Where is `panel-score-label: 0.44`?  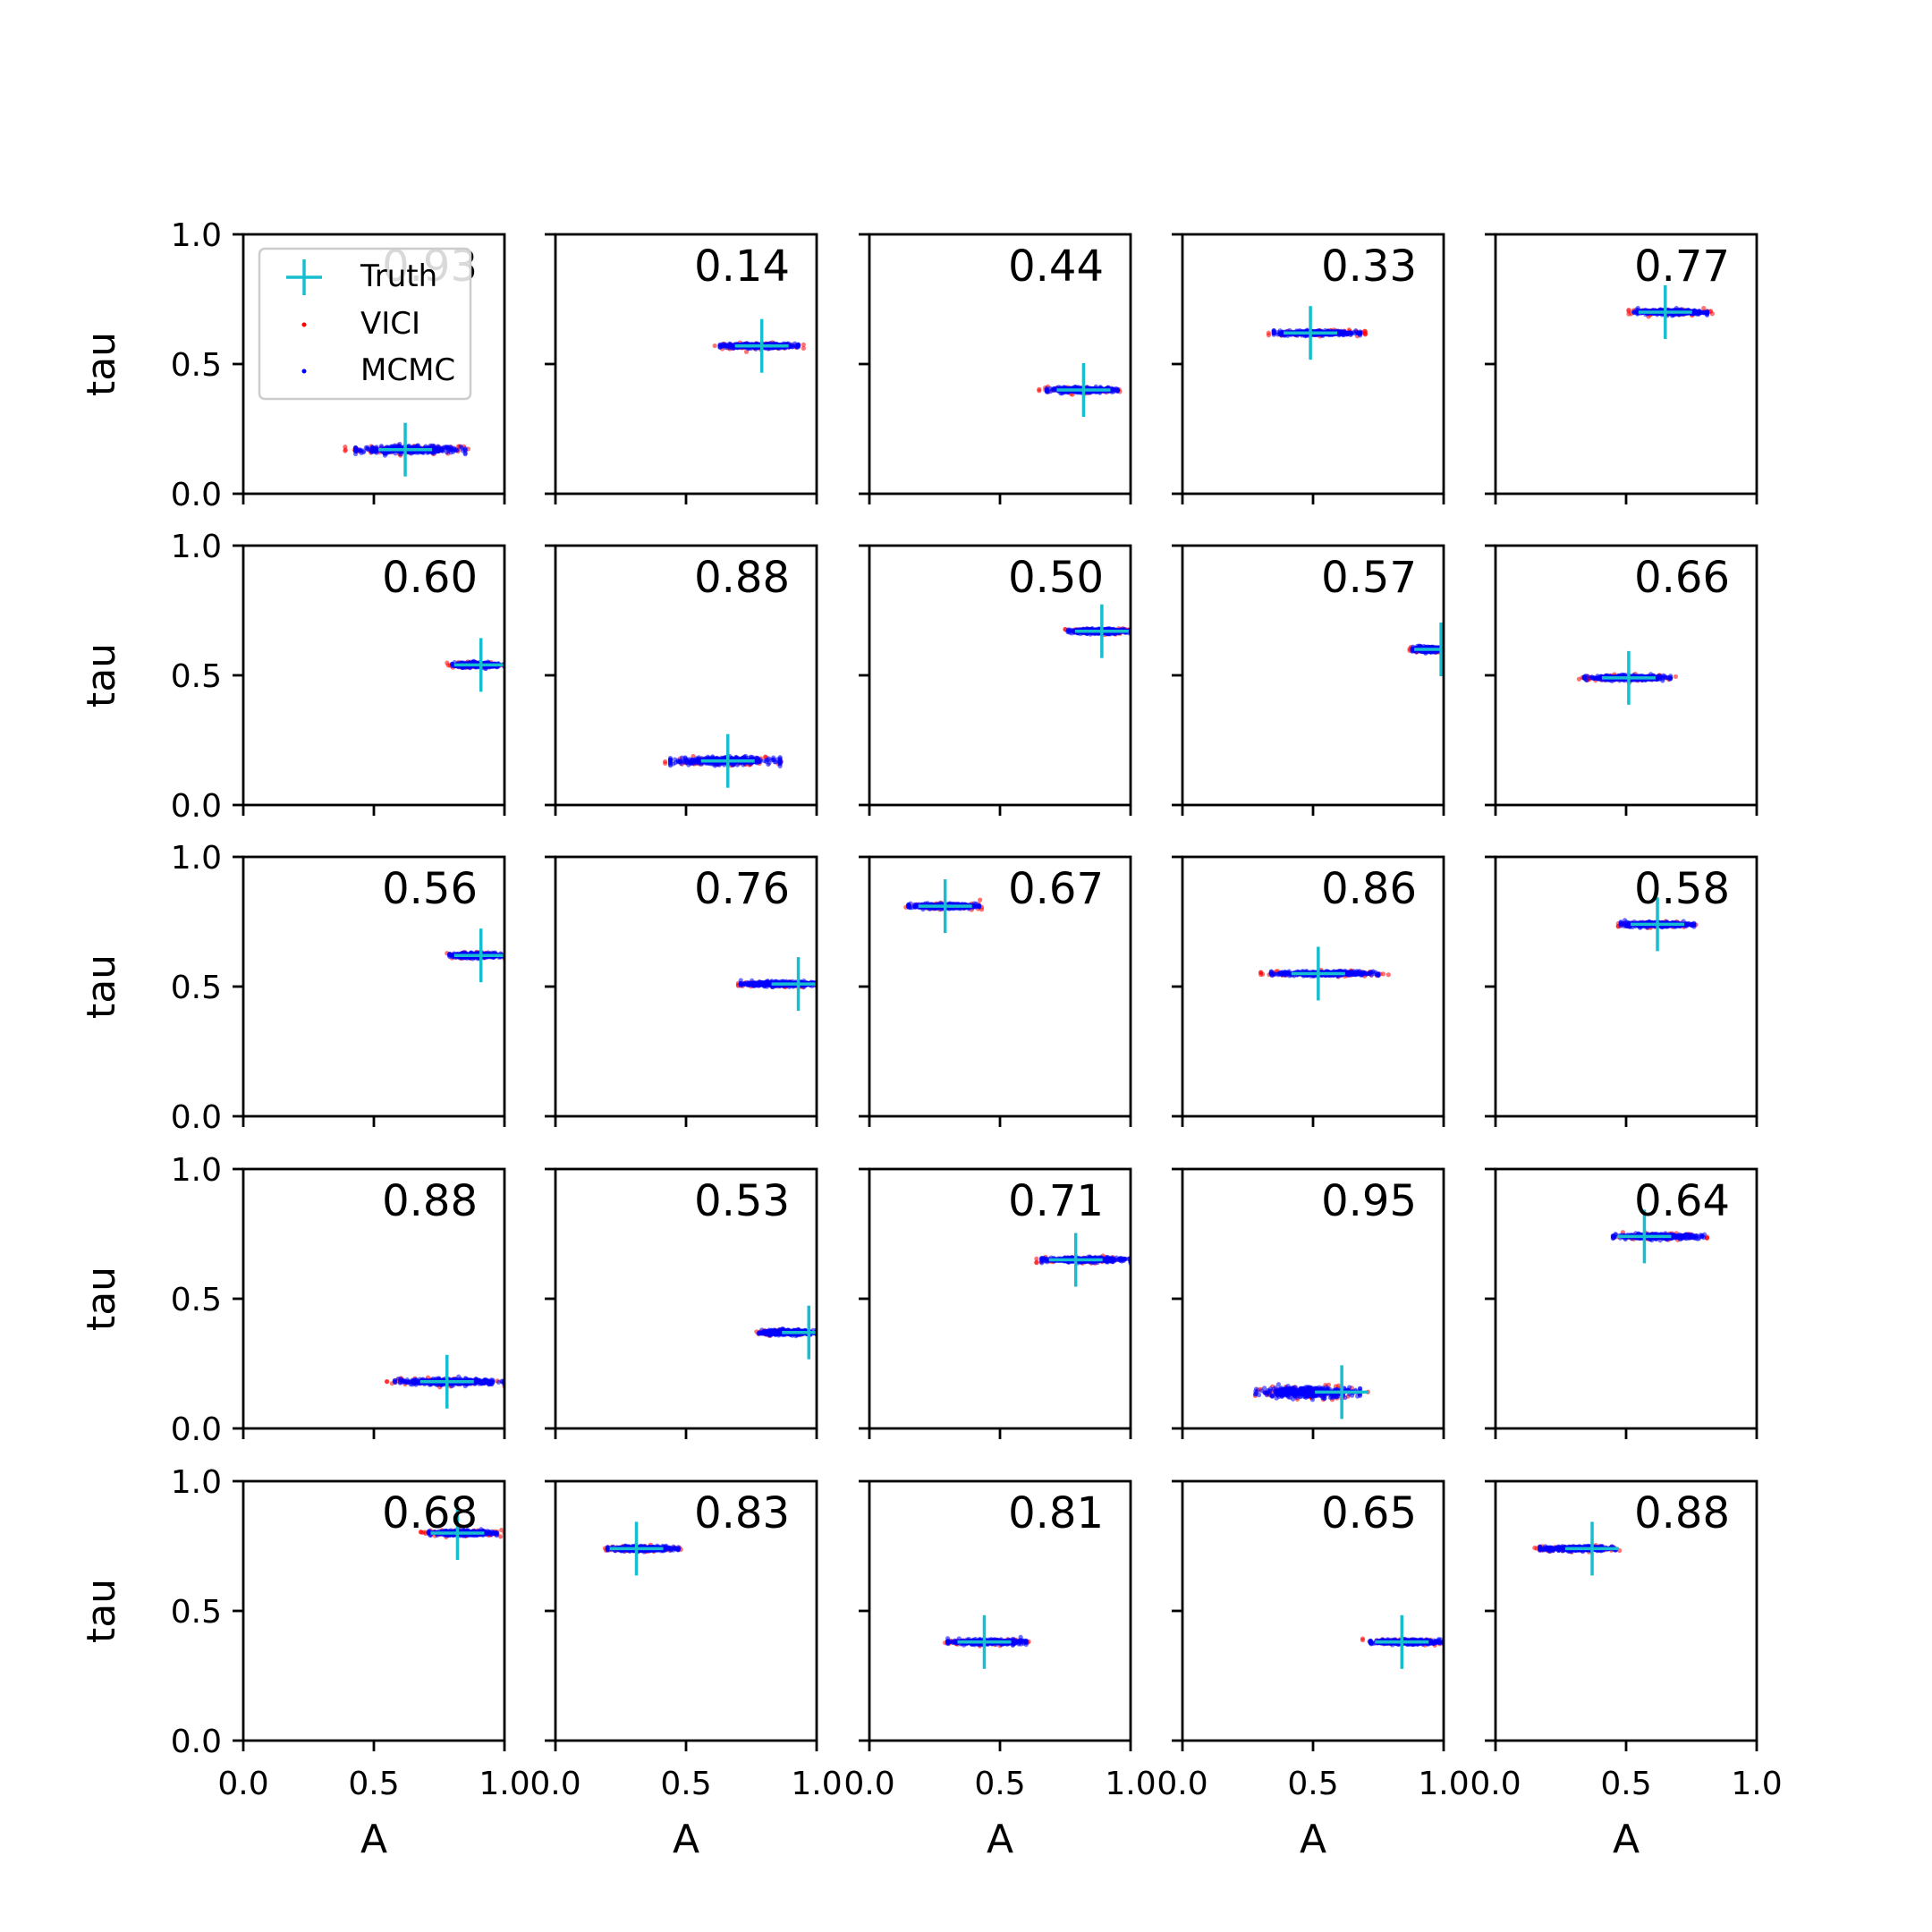 panel-score-label: 0.44 is located at coordinates (1056, 267).